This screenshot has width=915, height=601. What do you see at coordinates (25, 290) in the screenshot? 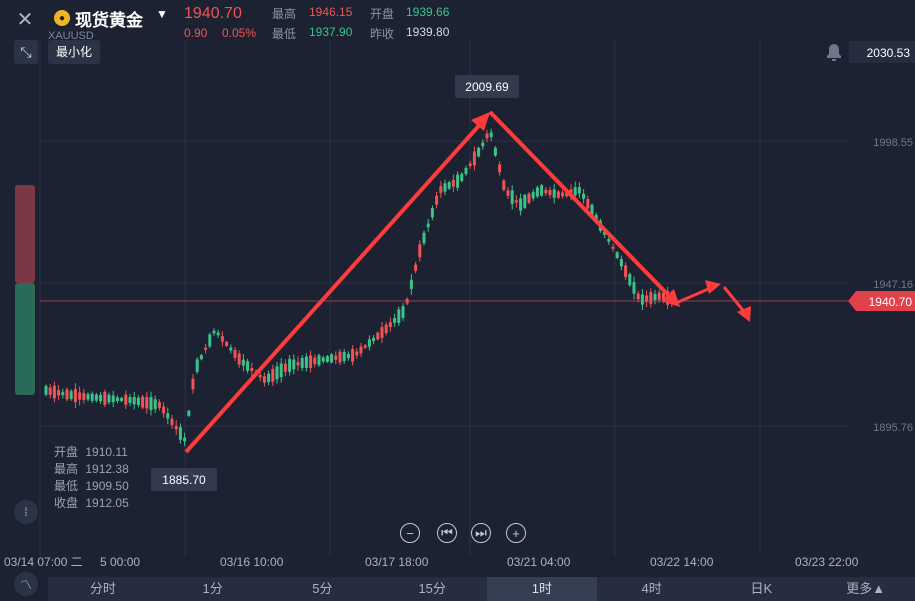
I see `volume-side-bar` at bounding box center [25, 290].